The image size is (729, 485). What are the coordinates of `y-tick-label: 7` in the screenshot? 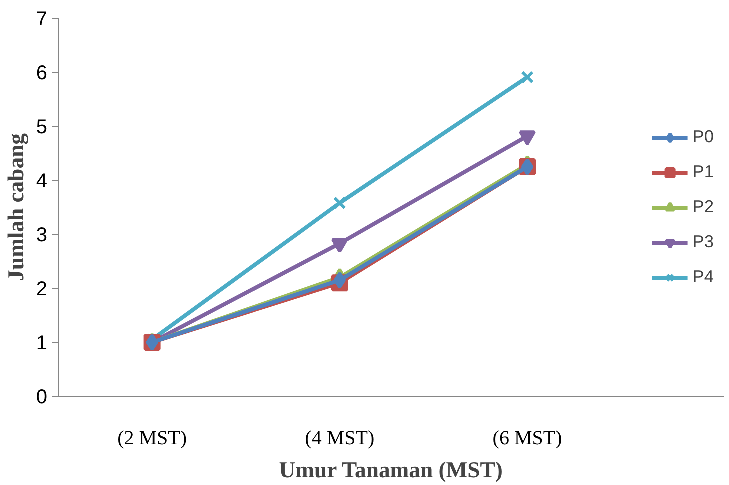 It's located at (42, 19).